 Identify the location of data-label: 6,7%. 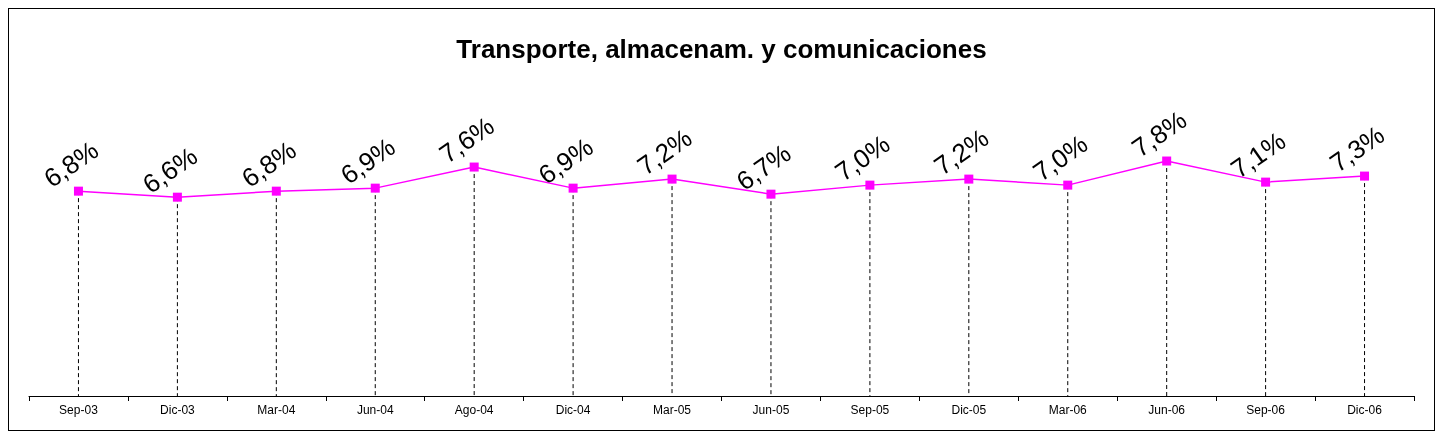
(763, 167).